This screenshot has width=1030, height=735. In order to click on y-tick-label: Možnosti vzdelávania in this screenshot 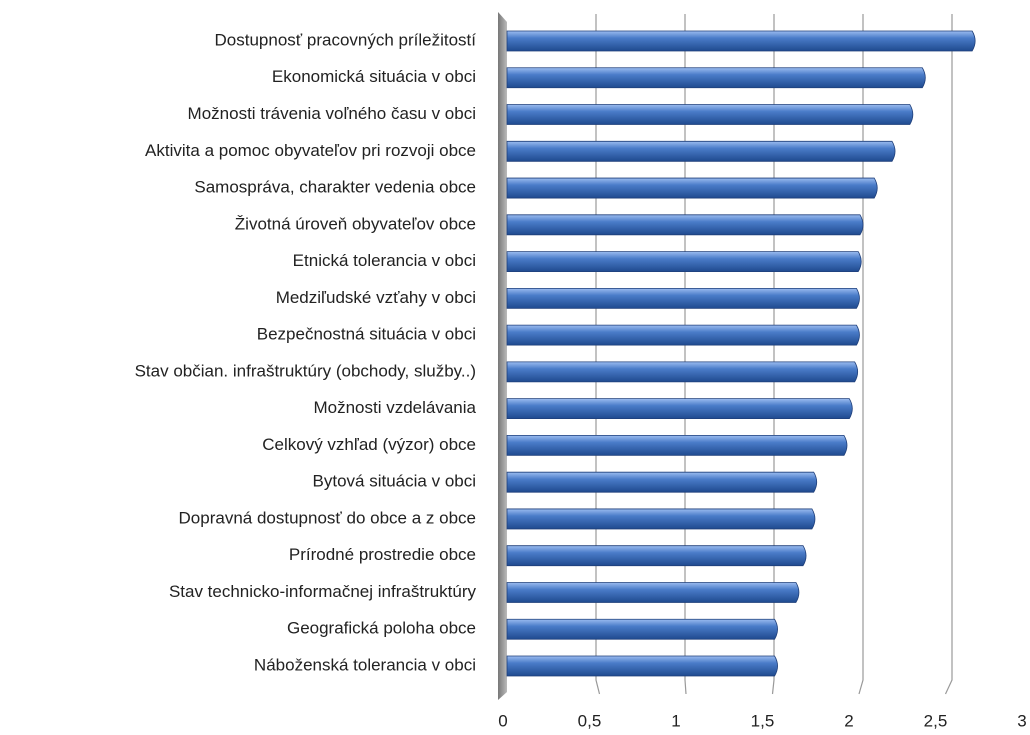, I will do `click(394, 407)`.